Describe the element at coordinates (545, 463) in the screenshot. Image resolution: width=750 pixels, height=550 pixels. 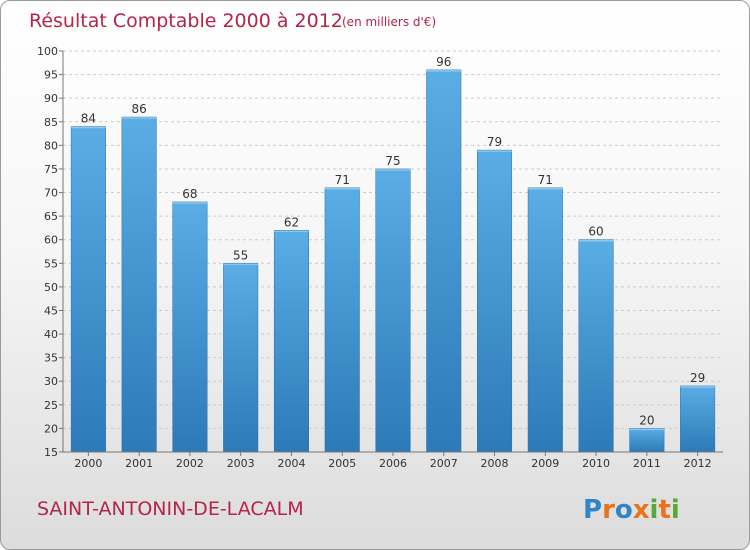
I see `x-tick-label: 2009` at that location.